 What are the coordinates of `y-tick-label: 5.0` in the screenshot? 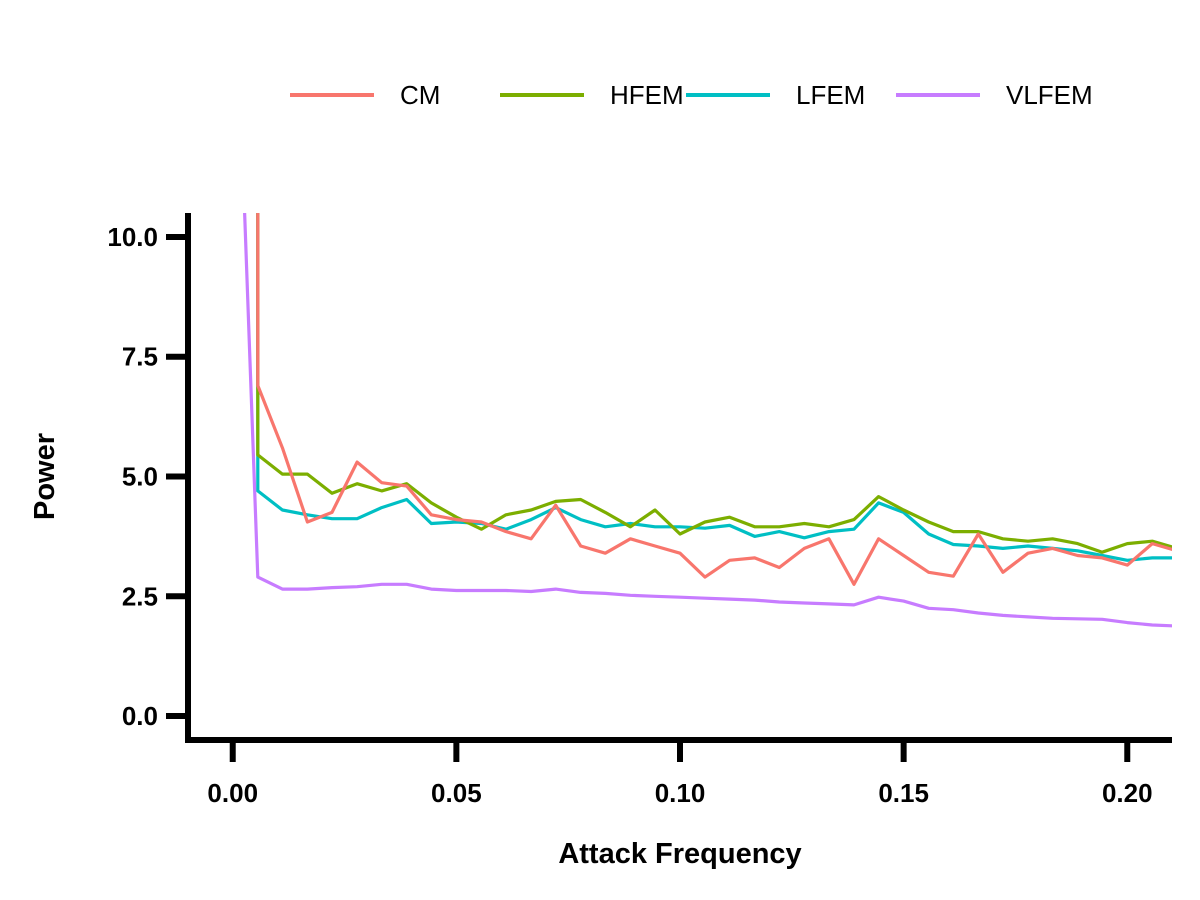 It's located at (140, 477).